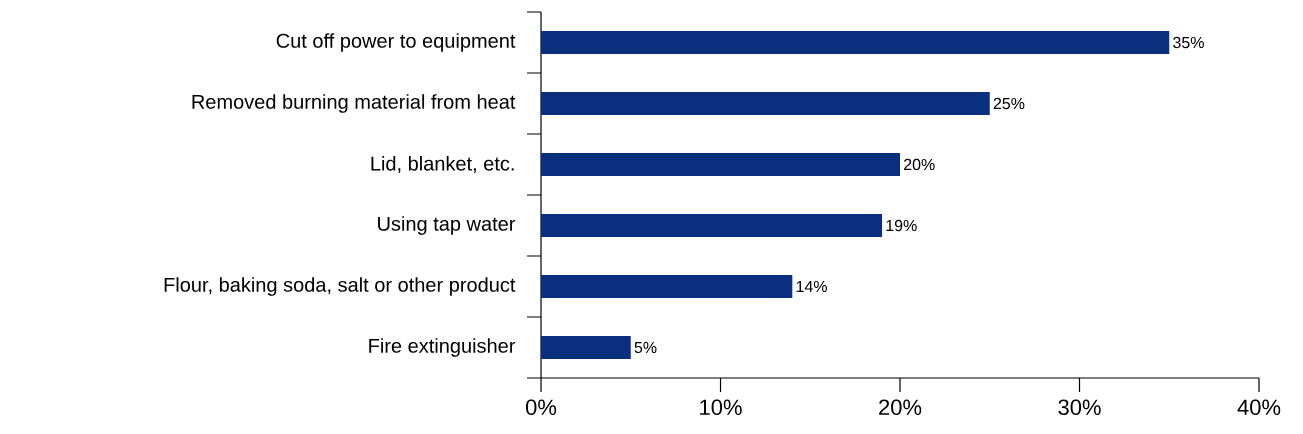 The image size is (1303, 434). I want to click on y-tick-label: Flour, baking soda, salt or other product, so click(340, 286).